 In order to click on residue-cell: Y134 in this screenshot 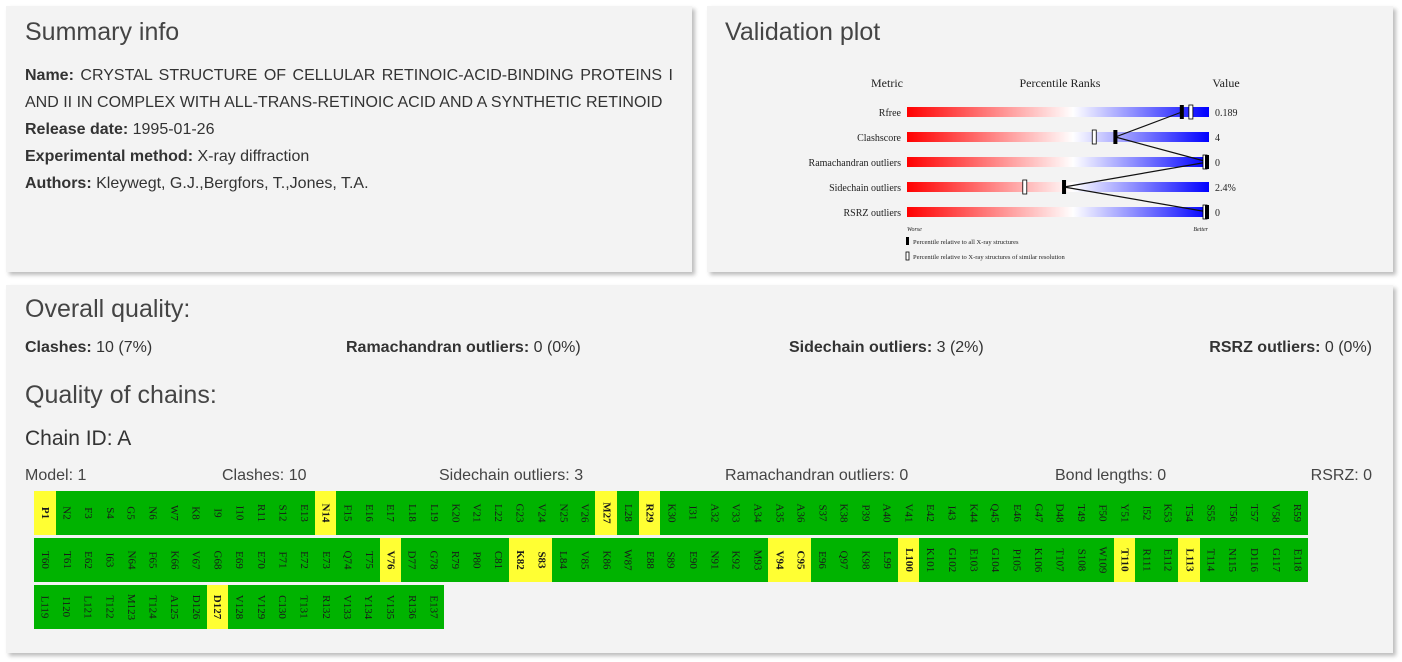, I will do `click(368, 607)`.